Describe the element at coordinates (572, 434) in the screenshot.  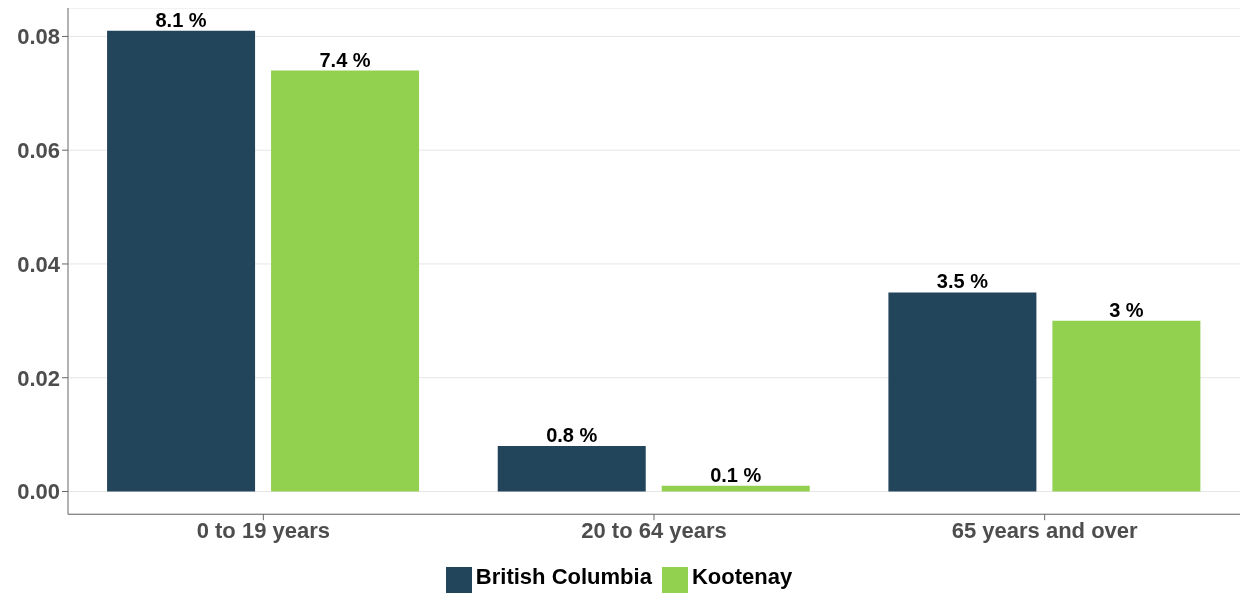
I see `data-label: 0.8 %` at that location.